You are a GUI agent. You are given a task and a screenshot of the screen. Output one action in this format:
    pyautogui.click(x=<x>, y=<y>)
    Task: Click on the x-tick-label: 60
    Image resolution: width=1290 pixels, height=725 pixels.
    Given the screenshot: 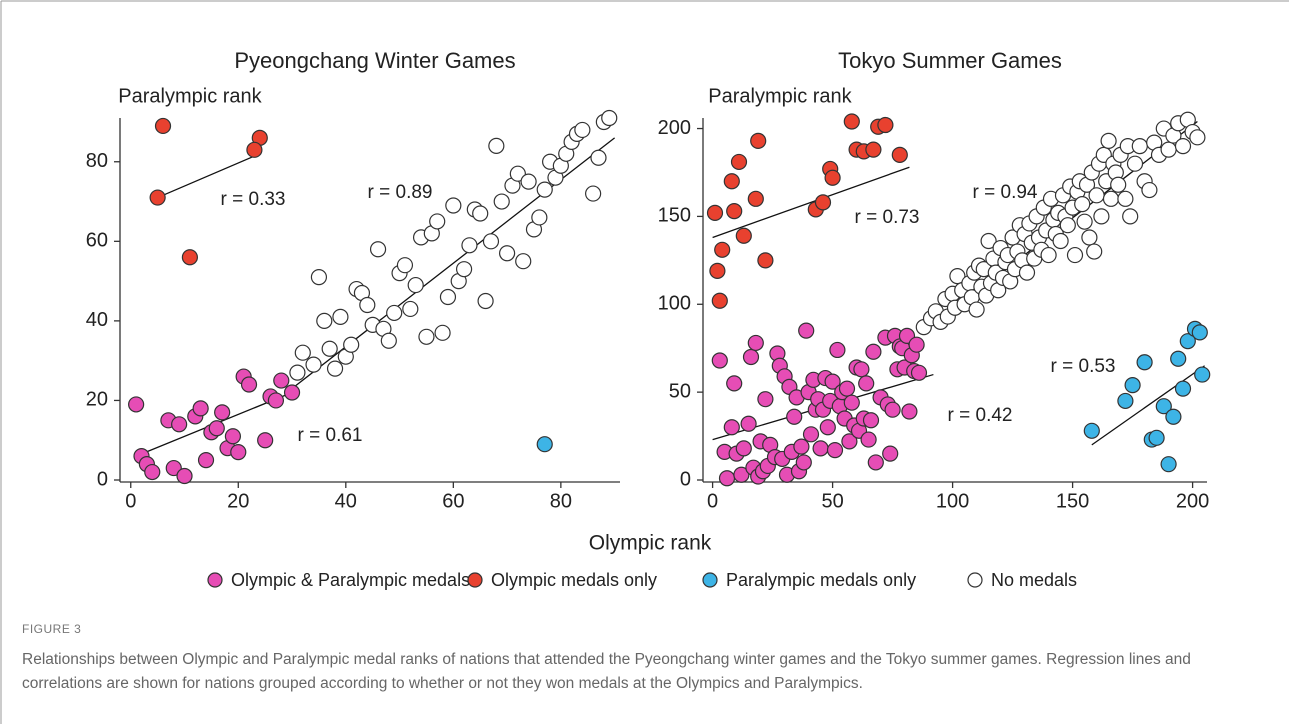 What is the action you would take?
    pyautogui.click(x=453, y=501)
    